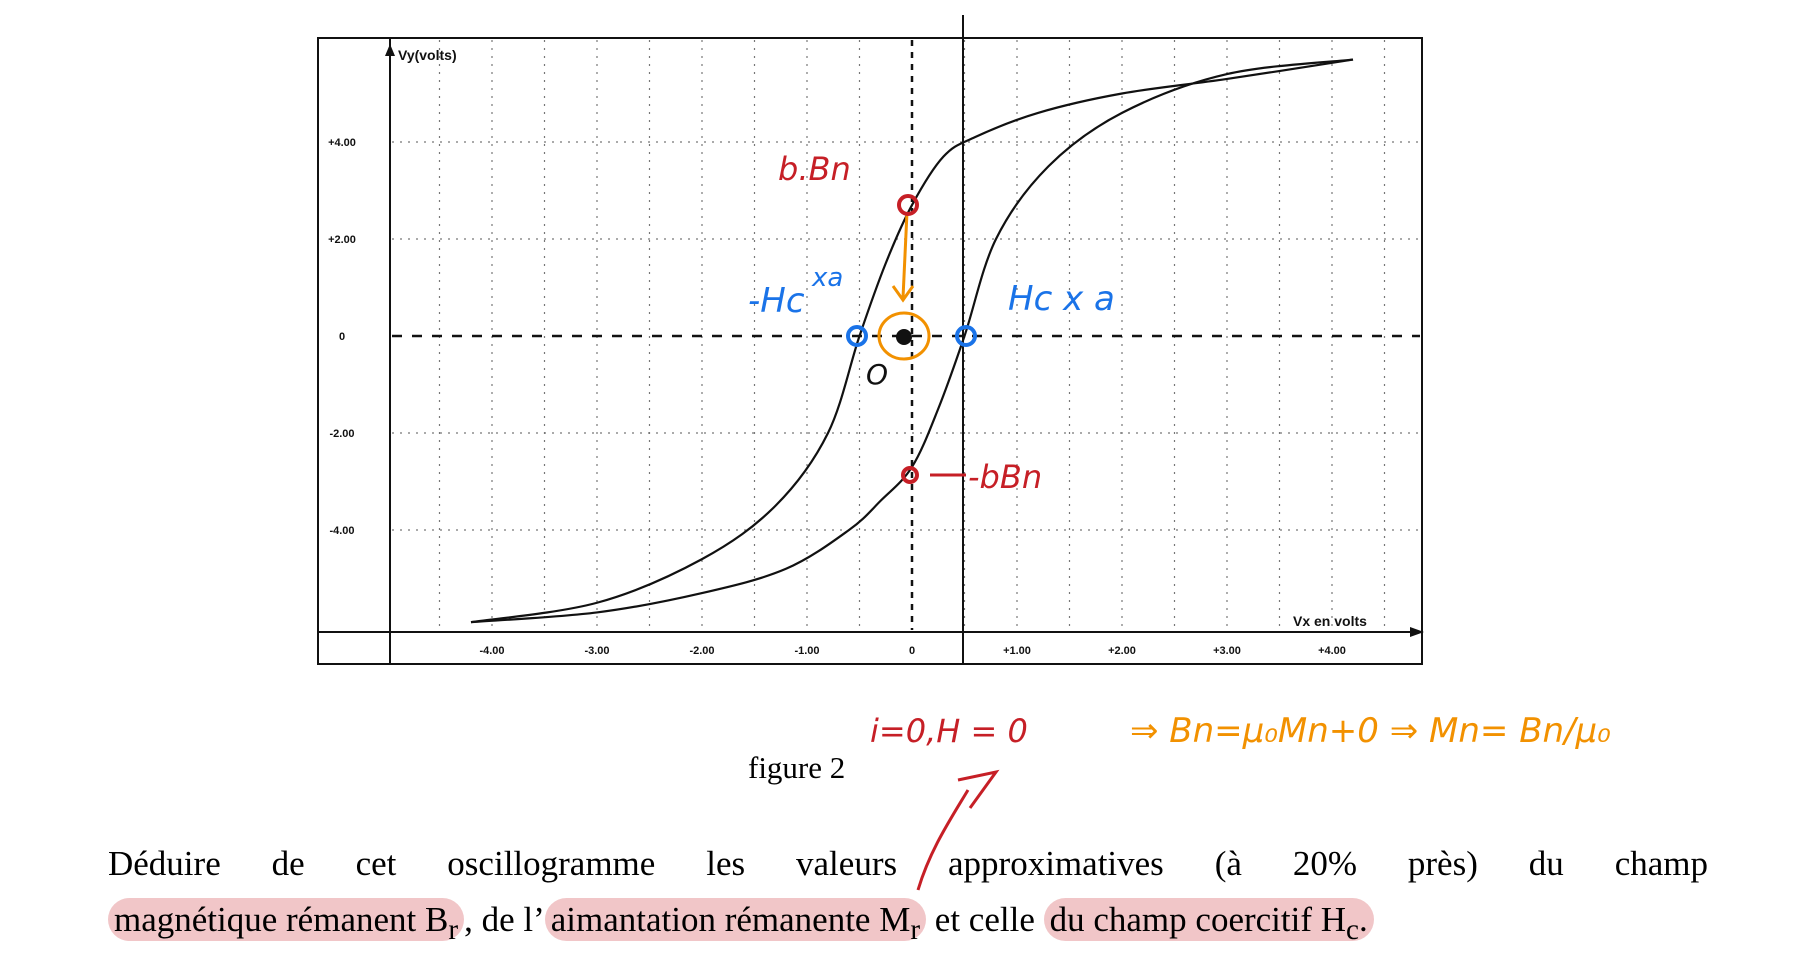  What do you see at coordinates (1417, 632) in the screenshot?
I see `x-axis-arrow` at bounding box center [1417, 632].